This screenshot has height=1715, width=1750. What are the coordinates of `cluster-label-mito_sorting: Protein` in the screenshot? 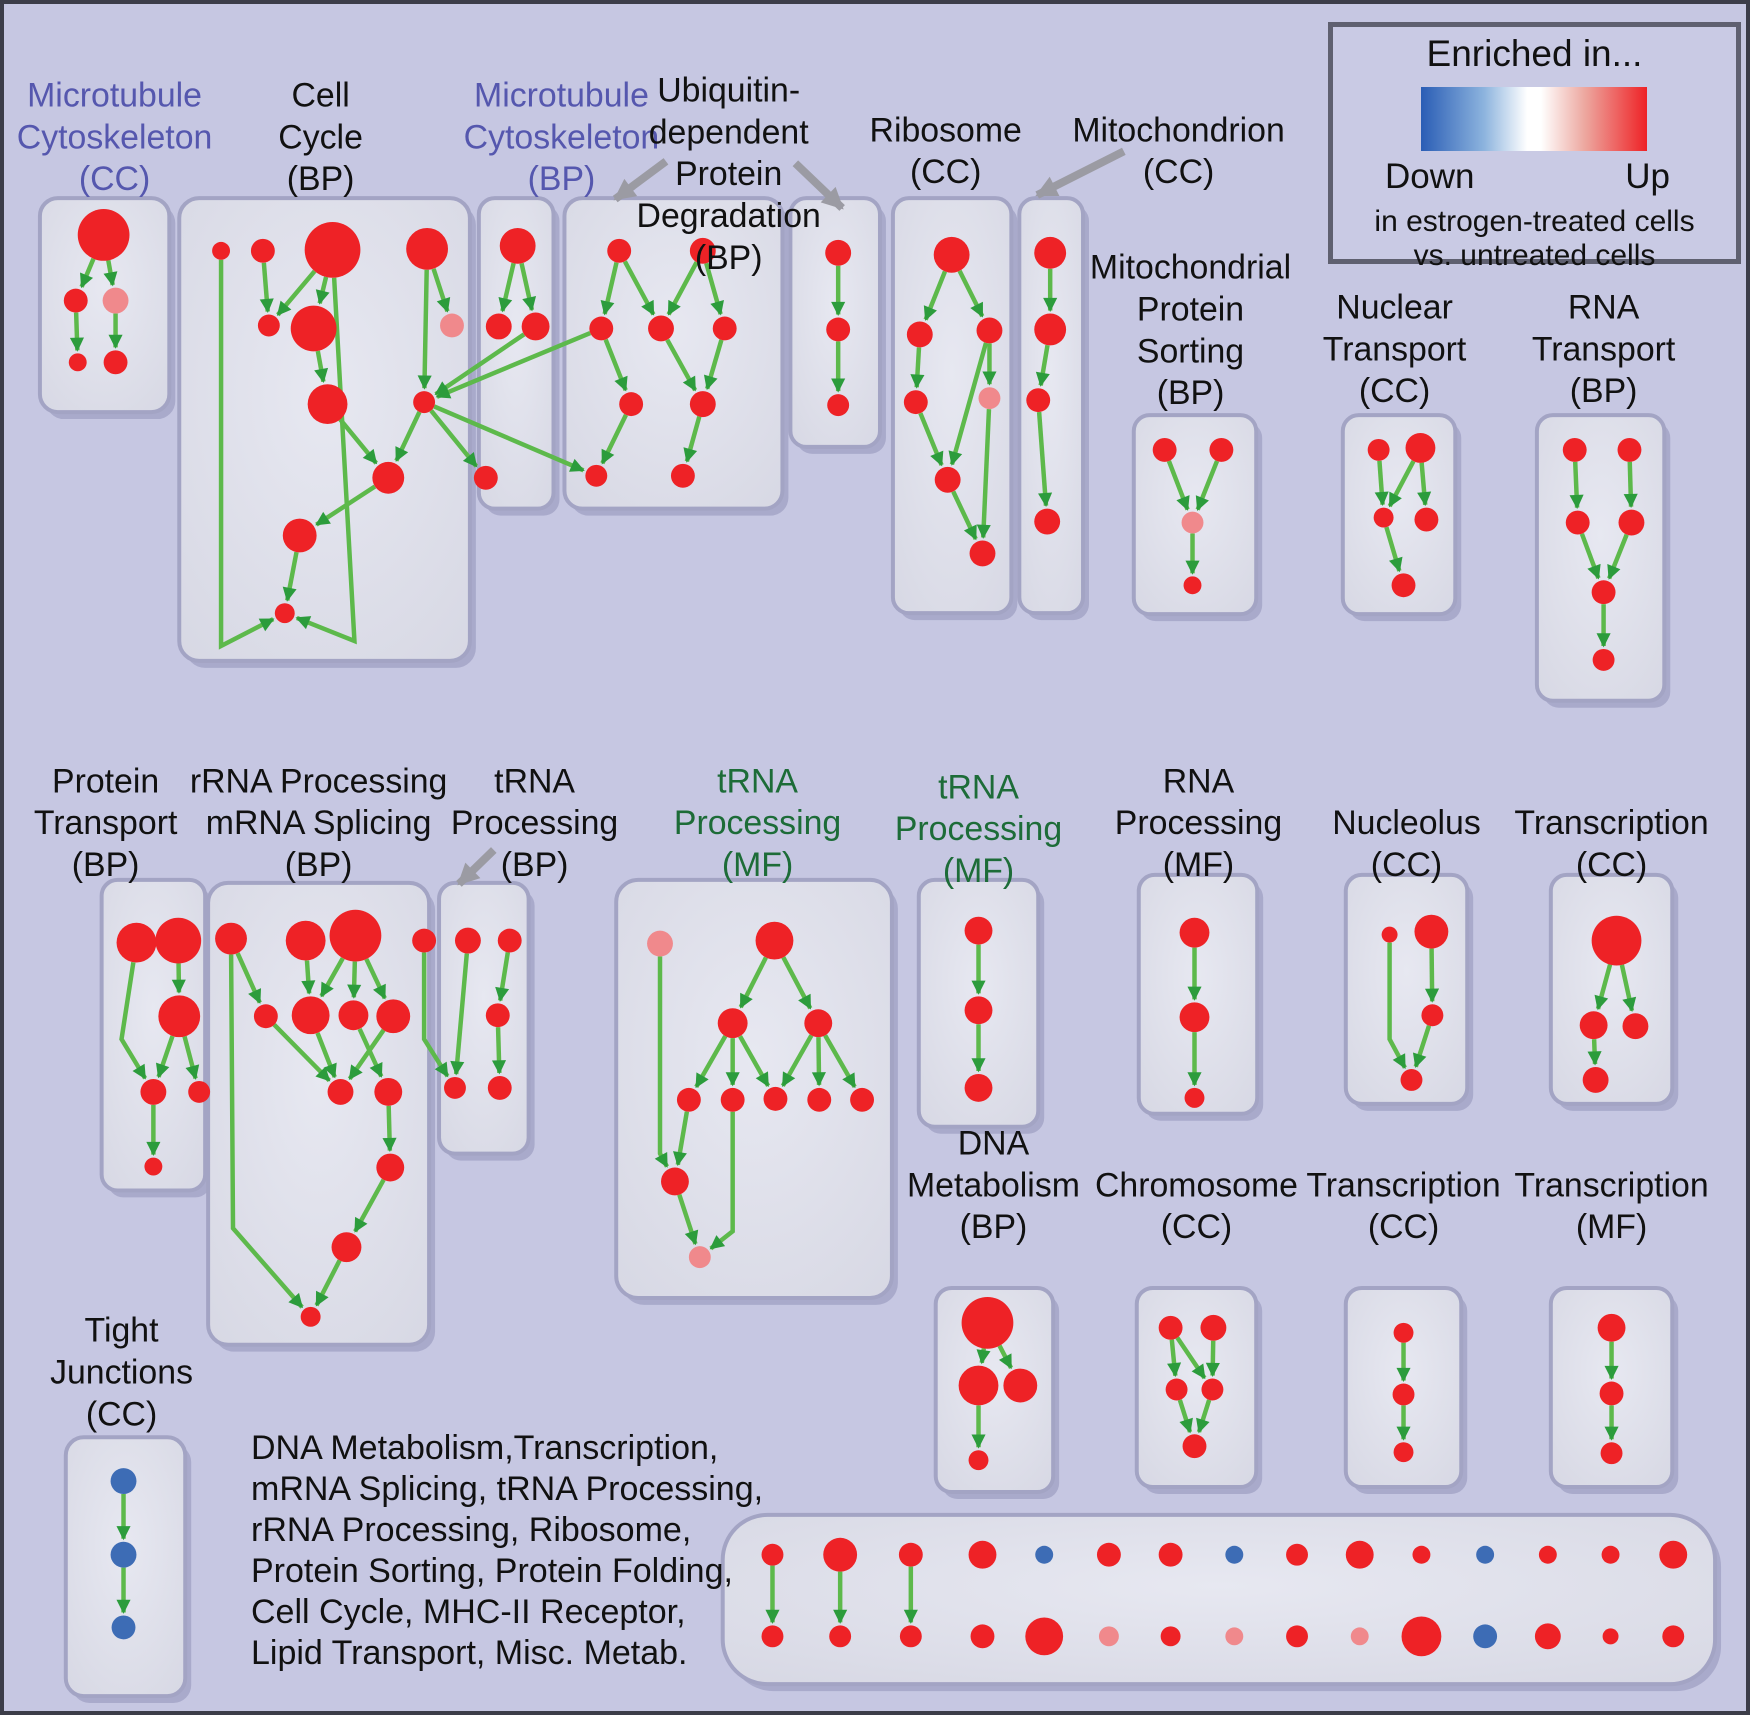 It's located at (1190, 310).